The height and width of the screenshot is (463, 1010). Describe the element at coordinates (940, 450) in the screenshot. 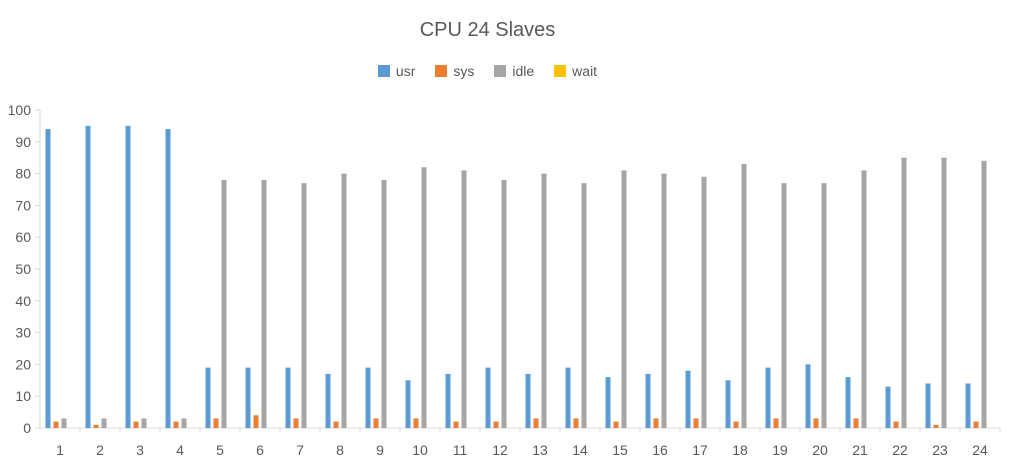

I see `x-tick-label: 23` at that location.